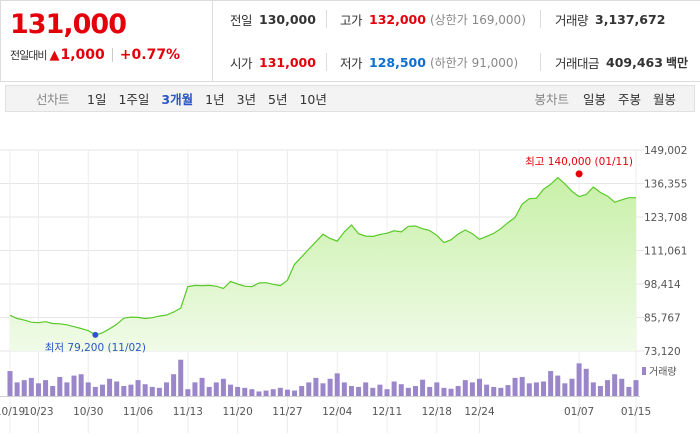 The height and width of the screenshot is (437, 700). What do you see at coordinates (273, 62) in the screenshot?
I see `stat-open: 시가 131,000` at bounding box center [273, 62].